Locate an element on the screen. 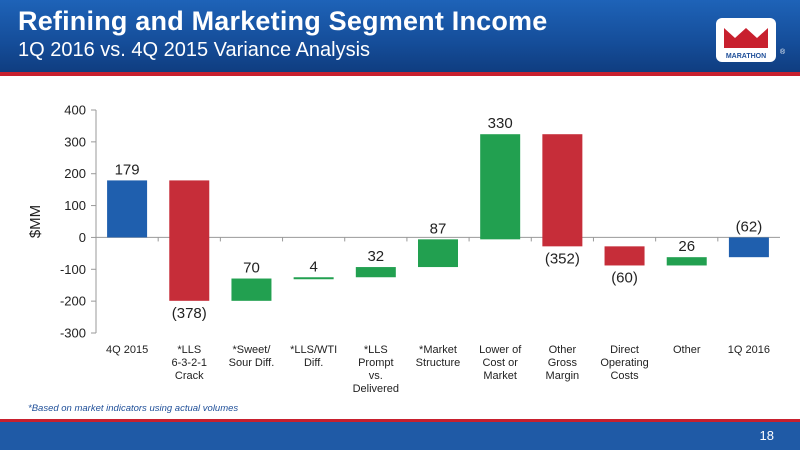 The height and width of the screenshot is (450, 800). y-tick-label: -200 is located at coordinates (73, 301).